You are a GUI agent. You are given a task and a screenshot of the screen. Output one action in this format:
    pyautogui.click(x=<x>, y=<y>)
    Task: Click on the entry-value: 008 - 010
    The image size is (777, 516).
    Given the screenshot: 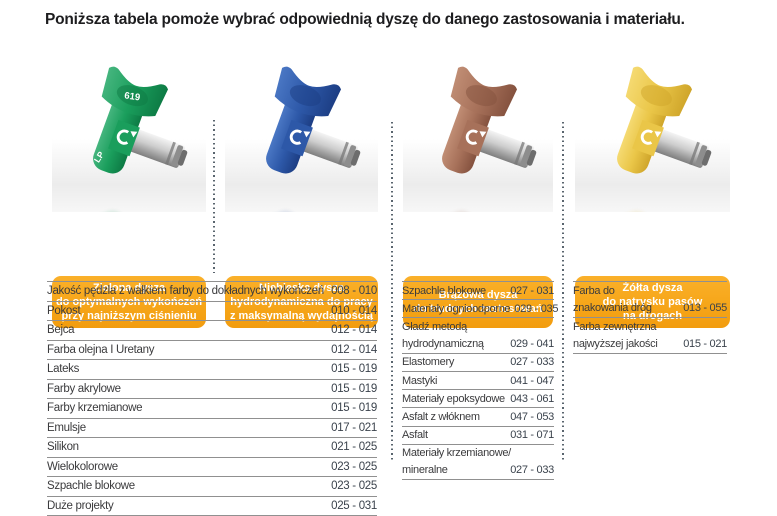 What is the action you would take?
    pyautogui.click(x=352, y=291)
    